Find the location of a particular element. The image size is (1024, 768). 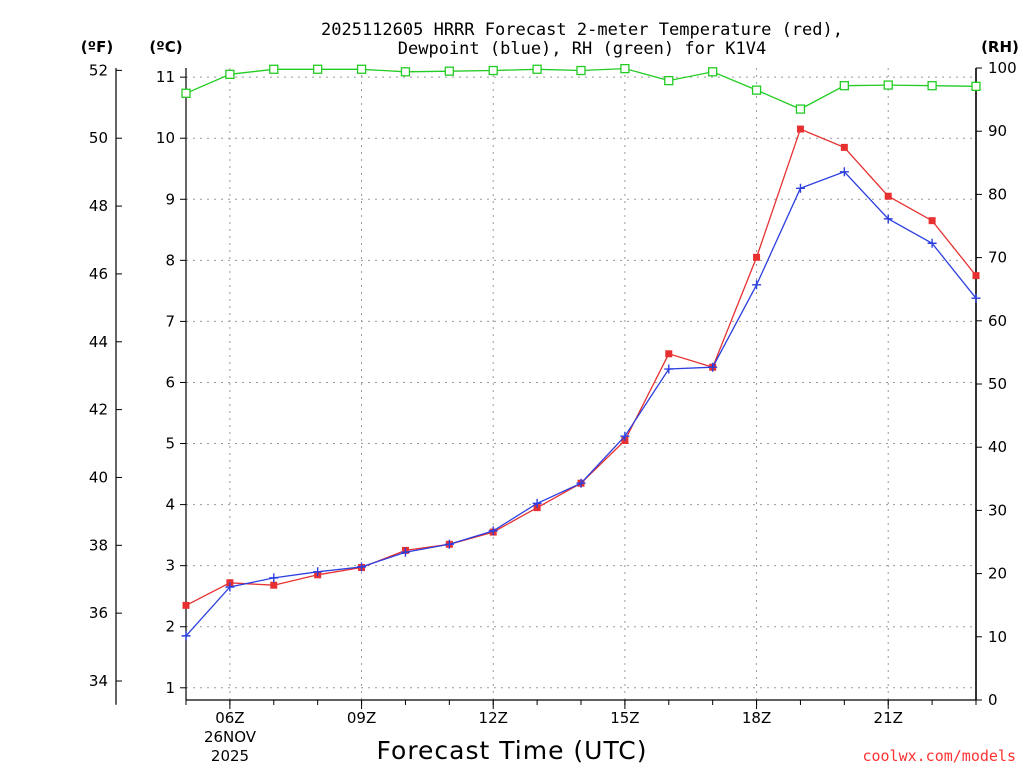

celsius-unit-label: (ºC) is located at coordinates (165, 47).